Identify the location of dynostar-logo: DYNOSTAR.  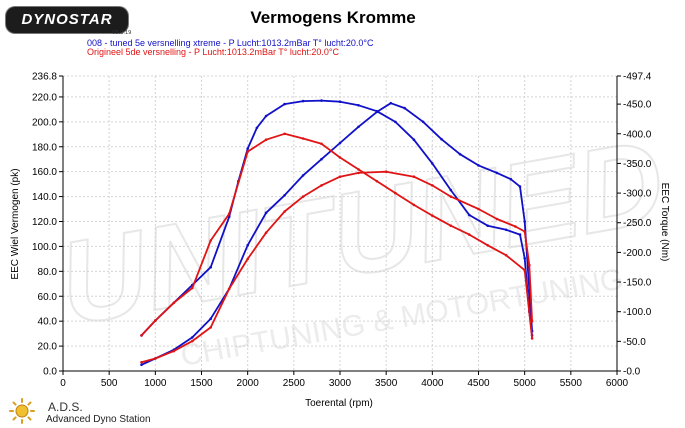
(67, 20).